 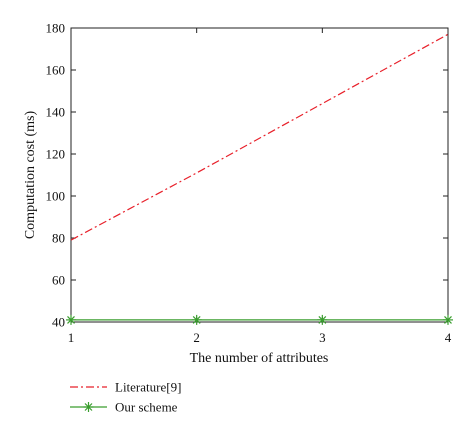 I want to click on x-tick-label: 4, so click(x=448, y=337).